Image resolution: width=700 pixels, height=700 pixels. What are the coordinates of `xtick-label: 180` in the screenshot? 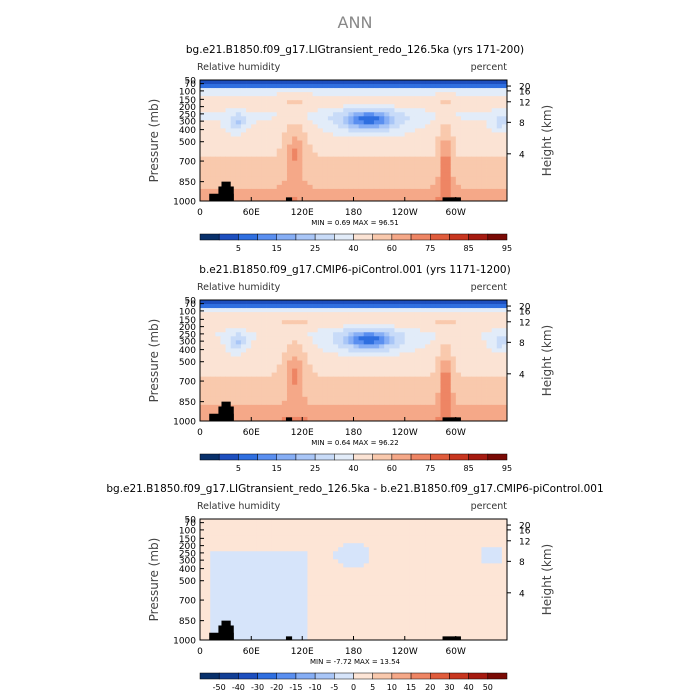 It's located at (353, 213).